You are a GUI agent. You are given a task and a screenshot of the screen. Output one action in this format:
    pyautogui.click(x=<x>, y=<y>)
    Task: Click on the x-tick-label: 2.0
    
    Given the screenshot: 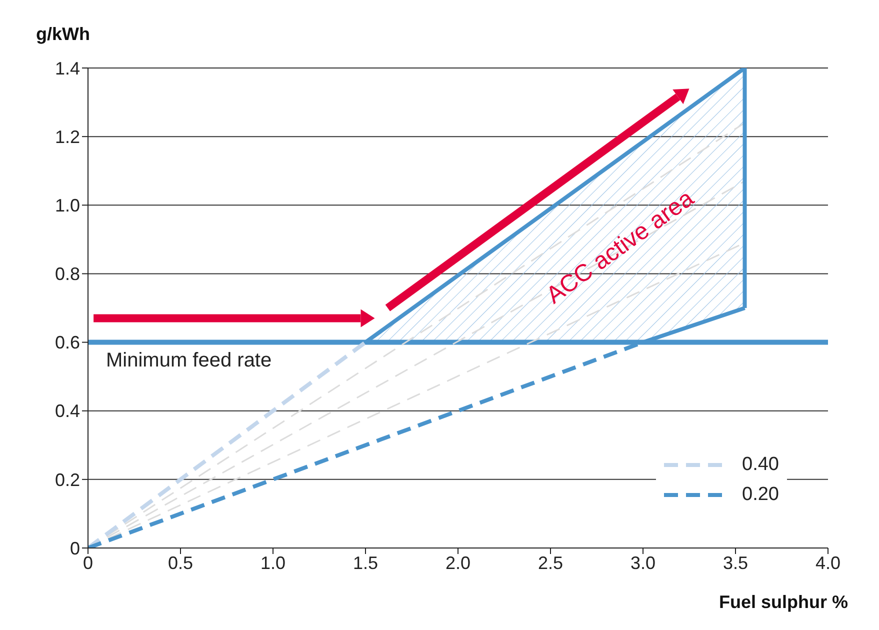 What is the action you would take?
    pyautogui.click(x=458, y=562)
    